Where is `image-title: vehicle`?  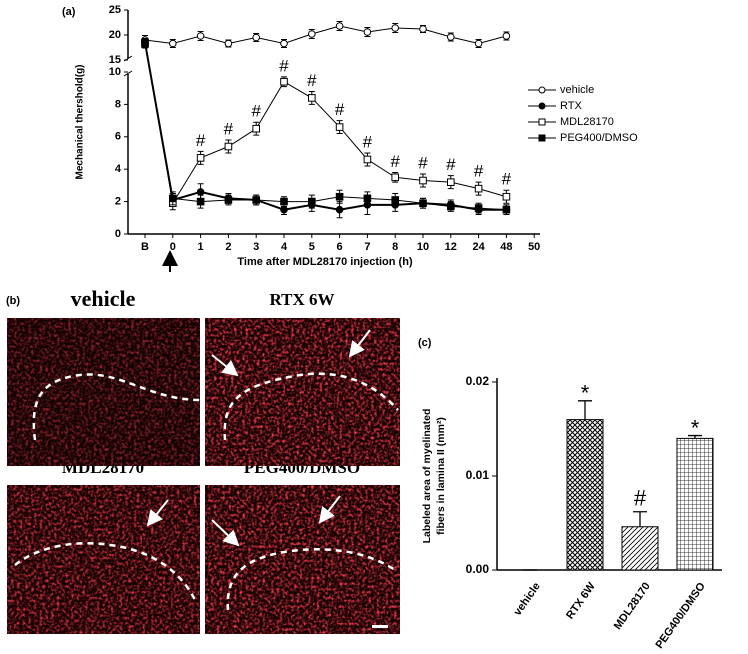 image-title: vehicle is located at coordinates (103, 298).